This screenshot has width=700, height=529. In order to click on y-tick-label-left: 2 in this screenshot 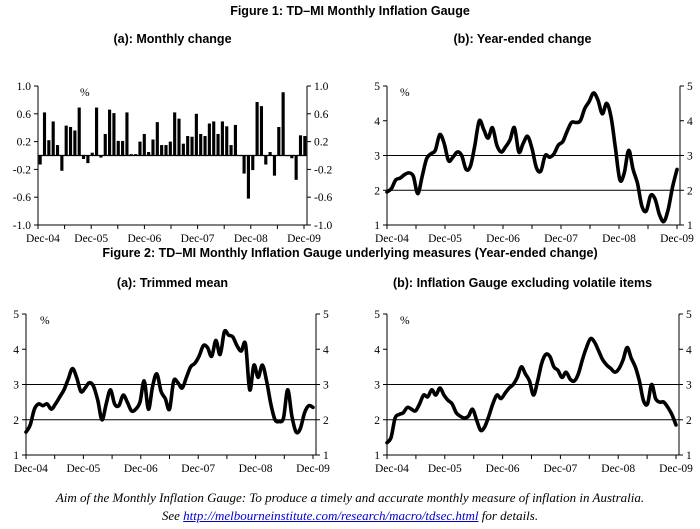, I will do `click(377, 421)`.